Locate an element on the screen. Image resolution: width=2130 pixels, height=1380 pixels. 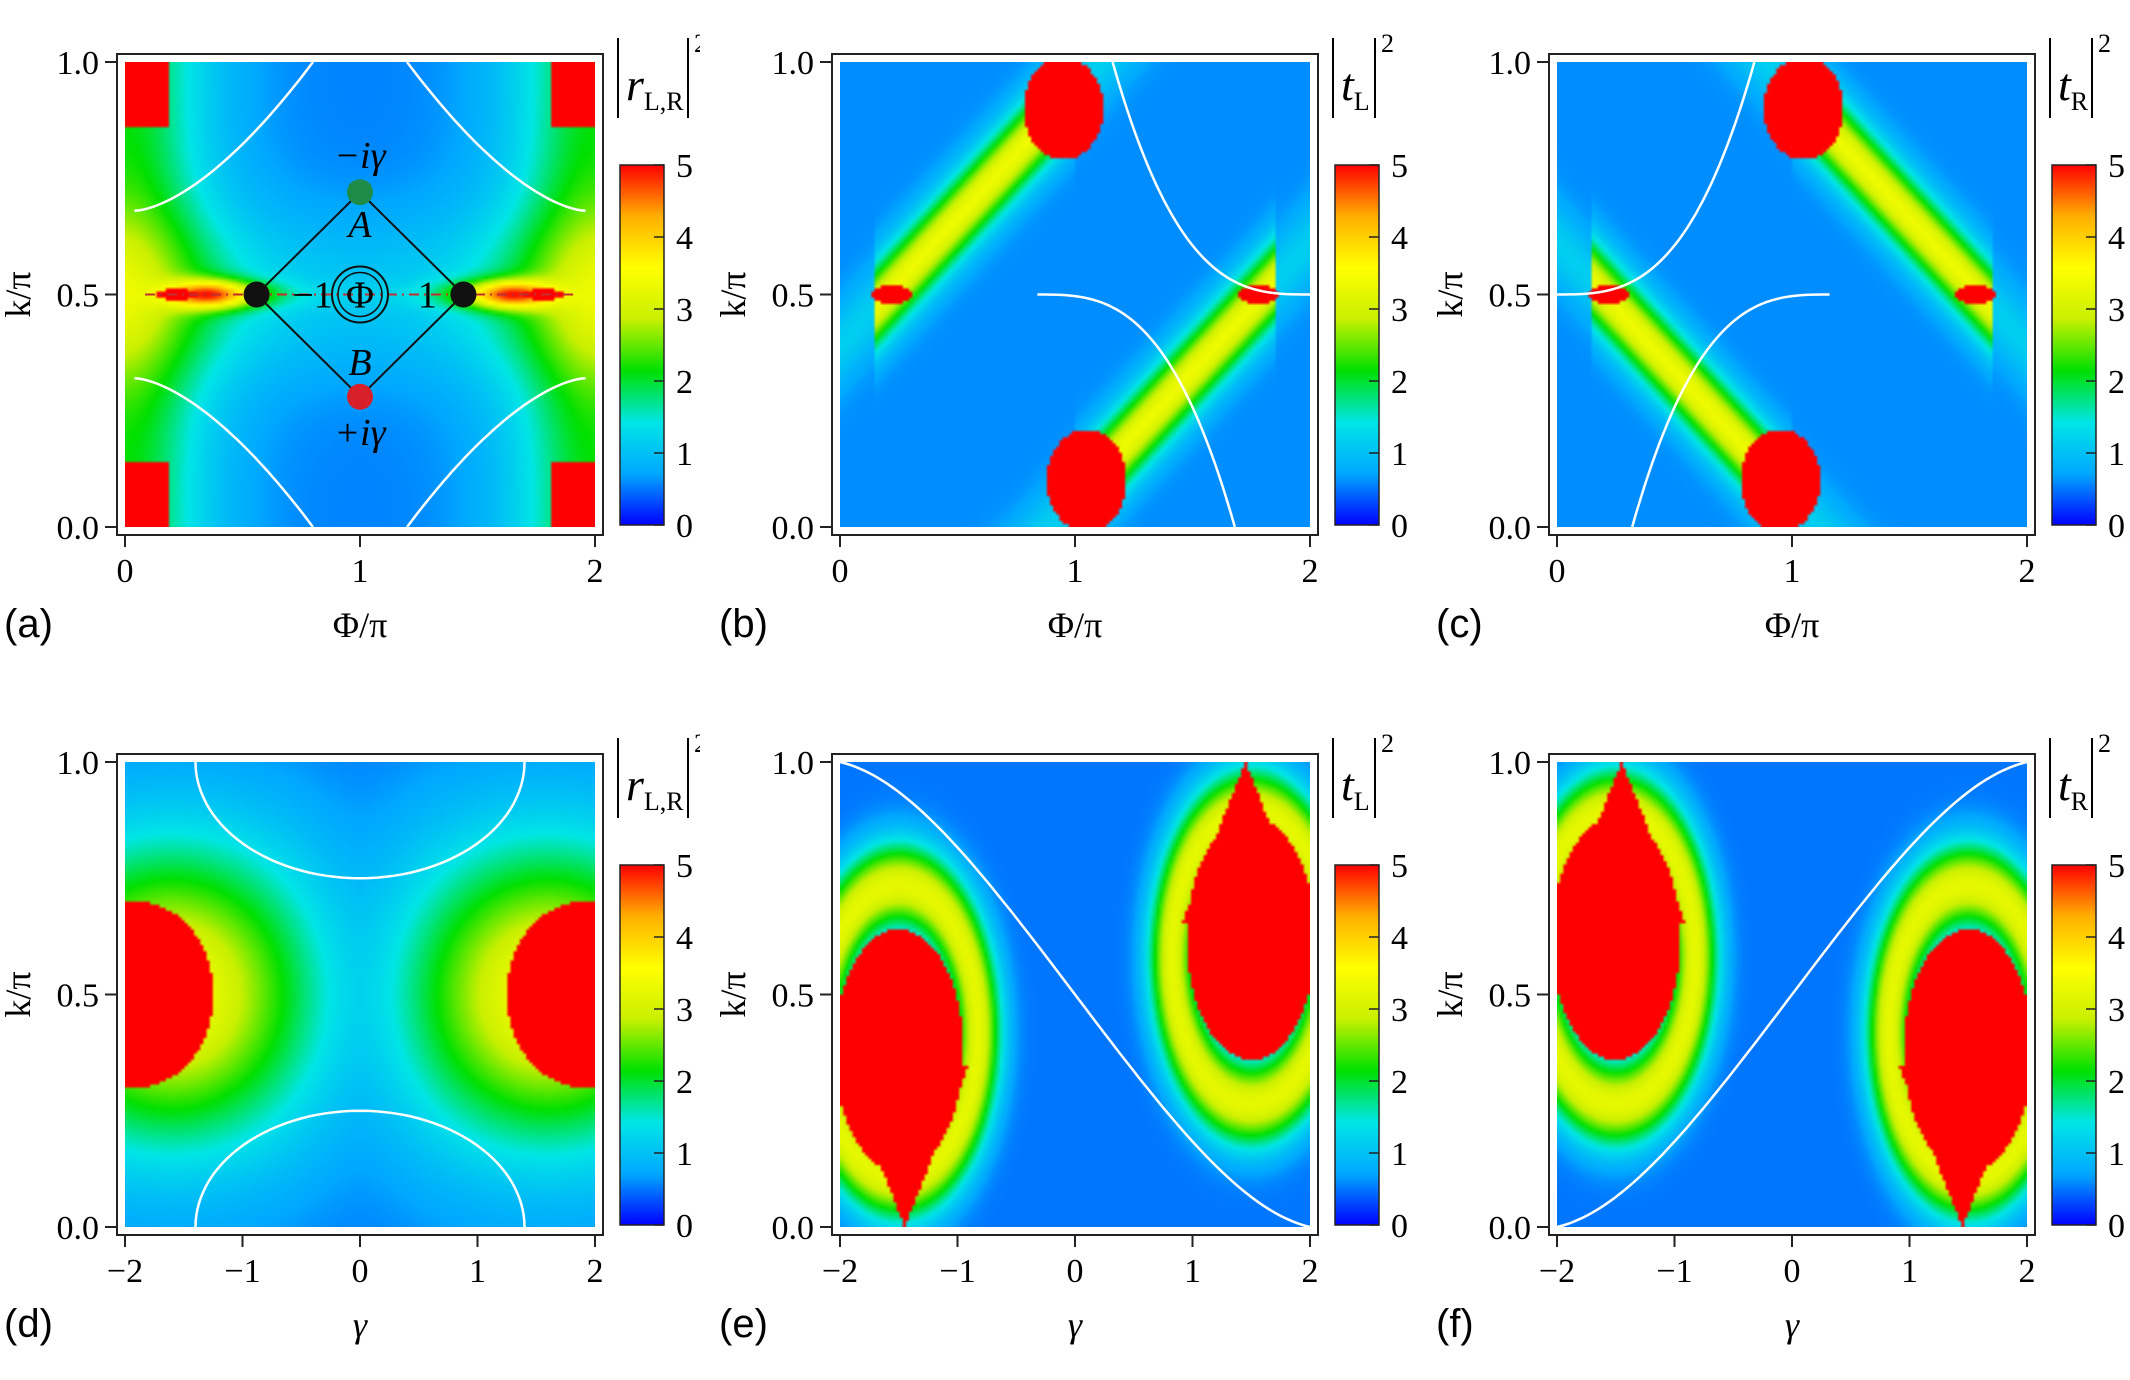
heatmap-panel: 0 1 2 0.0 0.5 1.0 Φ/π k/π (b) 0 1 2 3 4 5 tL 2 is located at coordinates (1061, 337).